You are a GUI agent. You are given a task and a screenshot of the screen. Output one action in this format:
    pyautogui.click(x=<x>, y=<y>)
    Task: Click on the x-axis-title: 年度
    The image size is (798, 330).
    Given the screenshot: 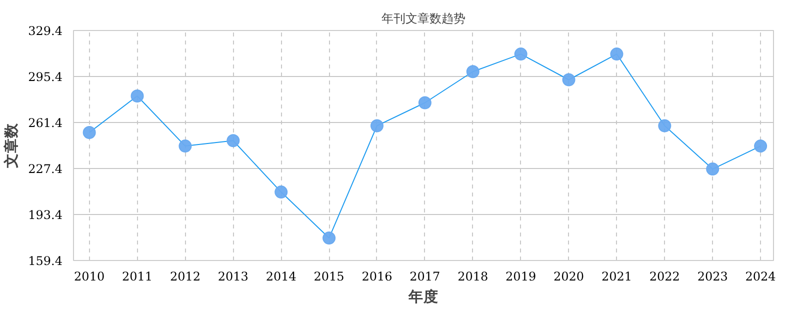 What is the action you would take?
    pyautogui.click(x=423, y=297)
    